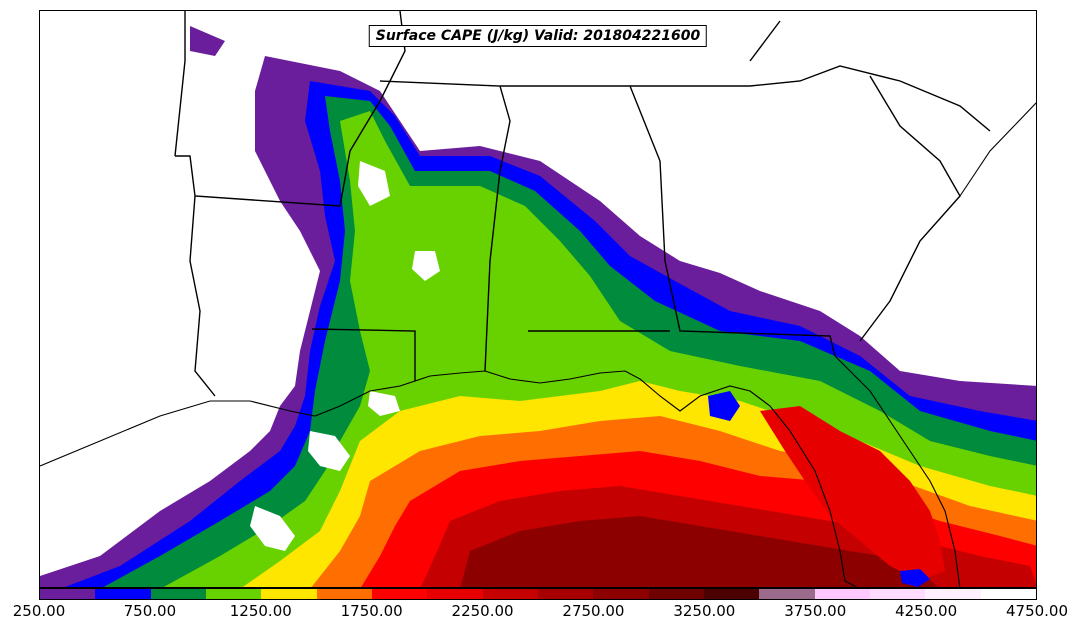 This screenshot has height=633, width=1081. I want to click on colorbar-tick-label: 4750.00, so click(1037, 611).